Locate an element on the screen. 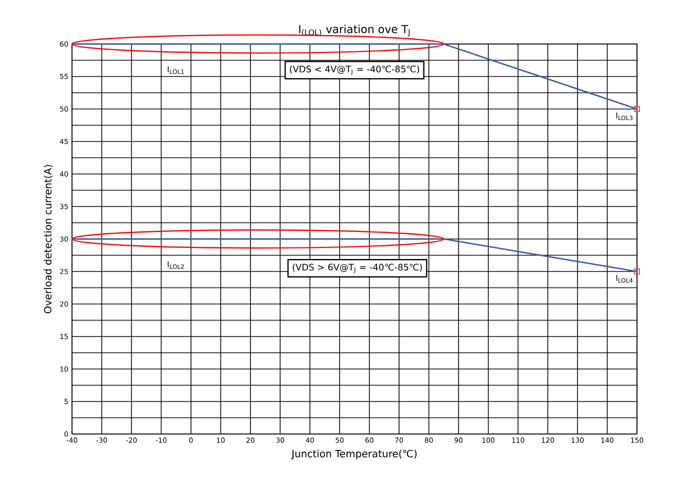  annotation: I$_{LOL4}$ is located at coordinates (624, 279).